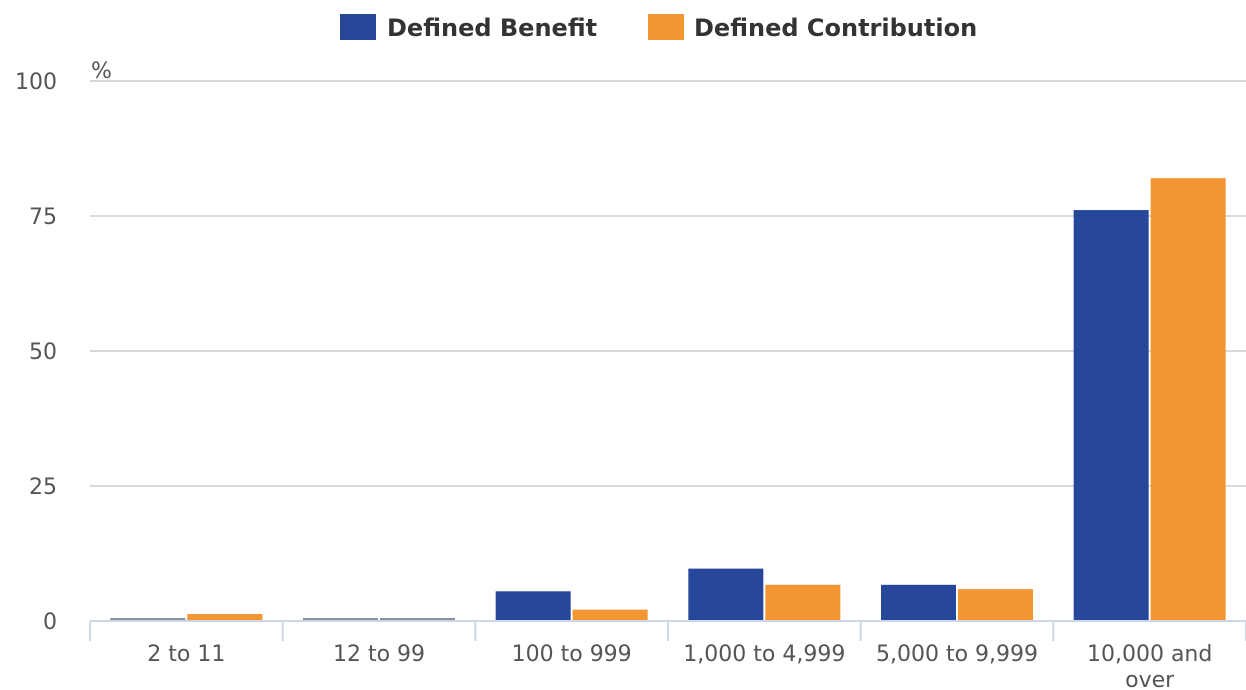  What do you see at coordinates (50, 622) in the screenshot?
I see `y-tick-label: 0` at bounding box center [50, 622].